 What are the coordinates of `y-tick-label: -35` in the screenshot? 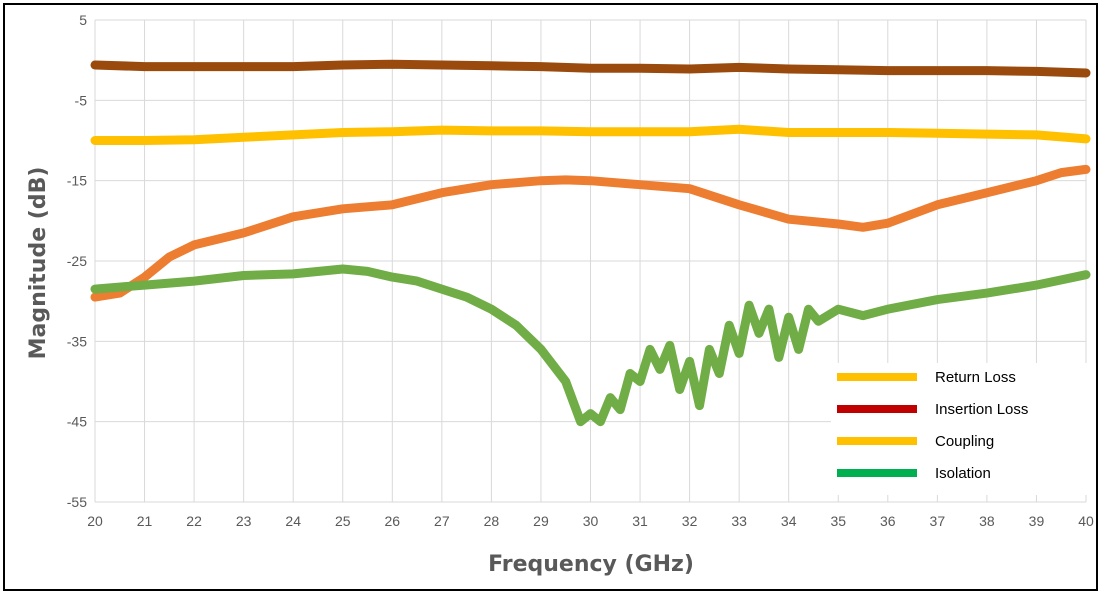 It's located at (77, 341).